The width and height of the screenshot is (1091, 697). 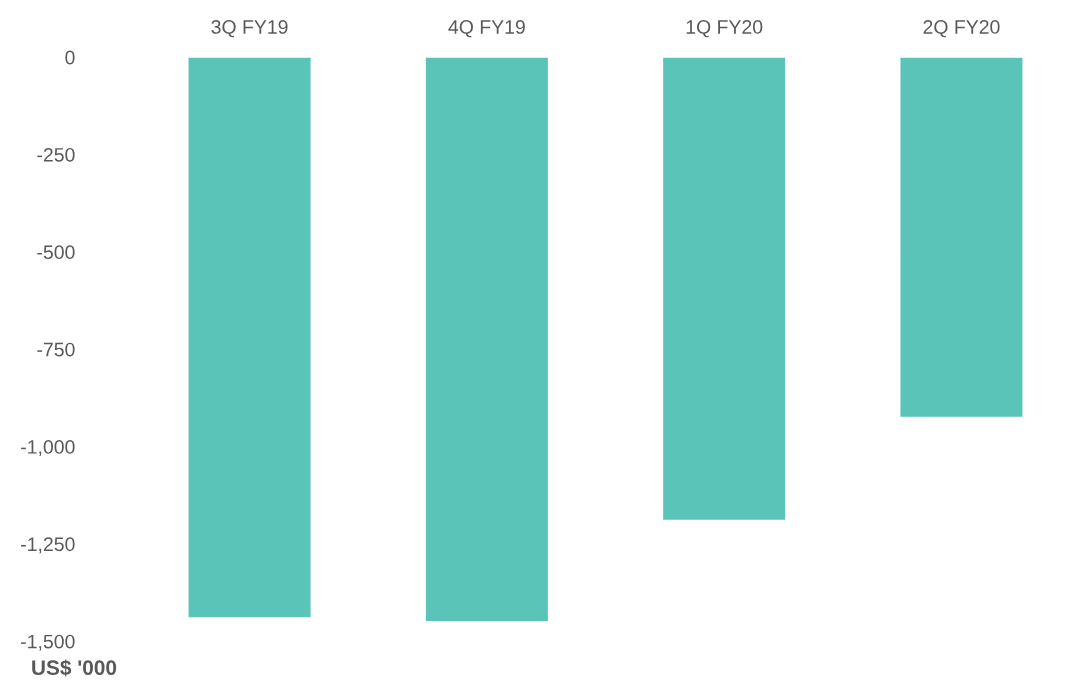 What do you see at coordinates (486, 29) in the screenshot?
I see `x-tick-label: 4Q FY19` at bounding box center [486, 29].